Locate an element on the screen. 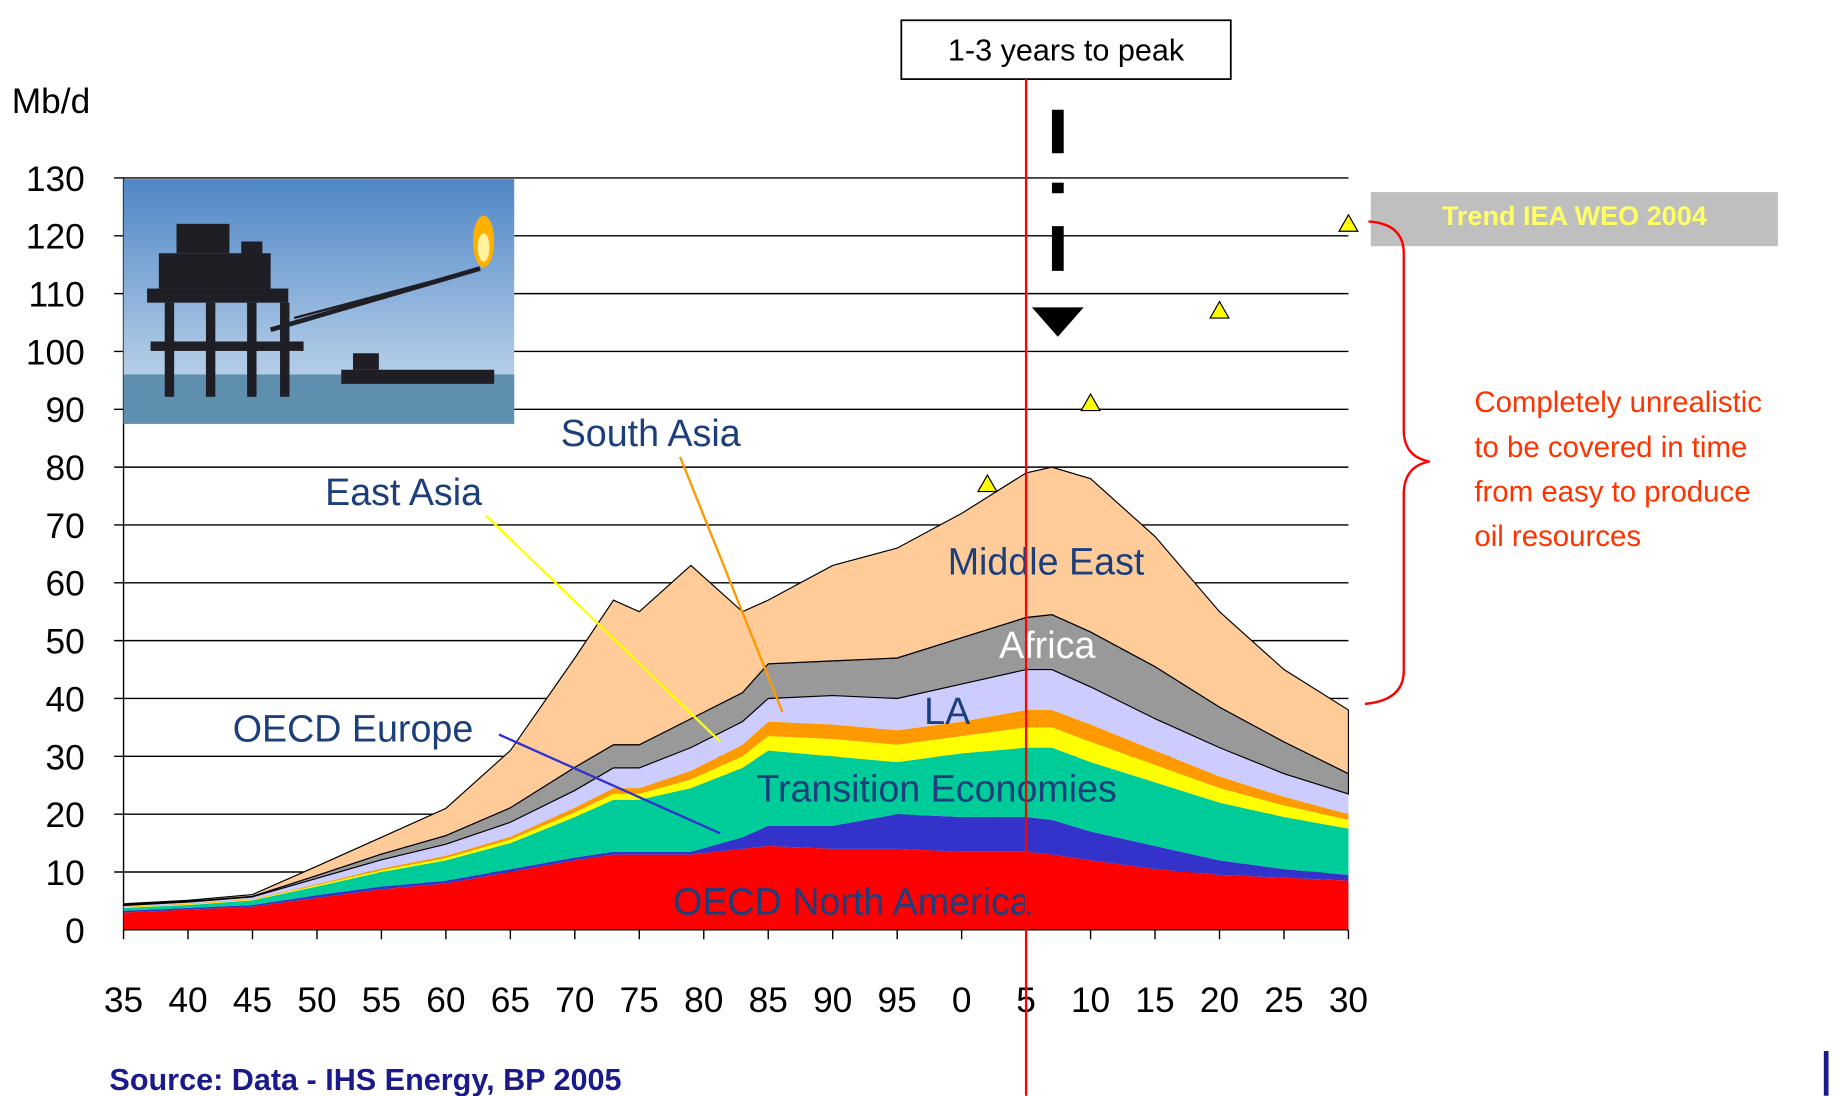 The image size is (1845, 1096). y-tick-label: 110 is located at coordinates (56, 295).